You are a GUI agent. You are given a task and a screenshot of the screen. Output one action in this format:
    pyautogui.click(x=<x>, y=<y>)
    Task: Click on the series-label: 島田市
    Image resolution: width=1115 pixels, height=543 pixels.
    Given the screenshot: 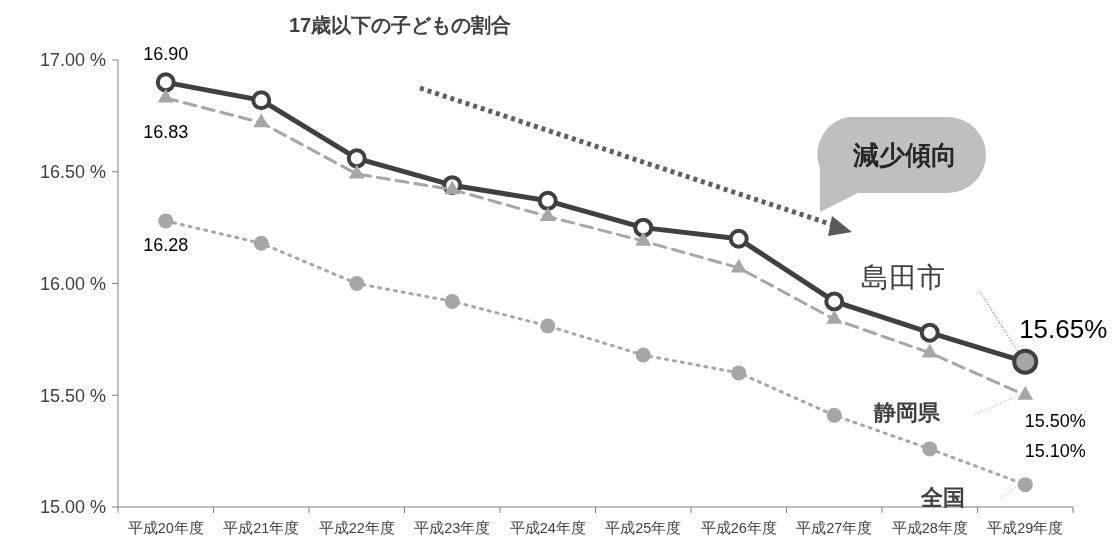 What is the action you would take?
    pyautogui.click(x=903, y=277)
    